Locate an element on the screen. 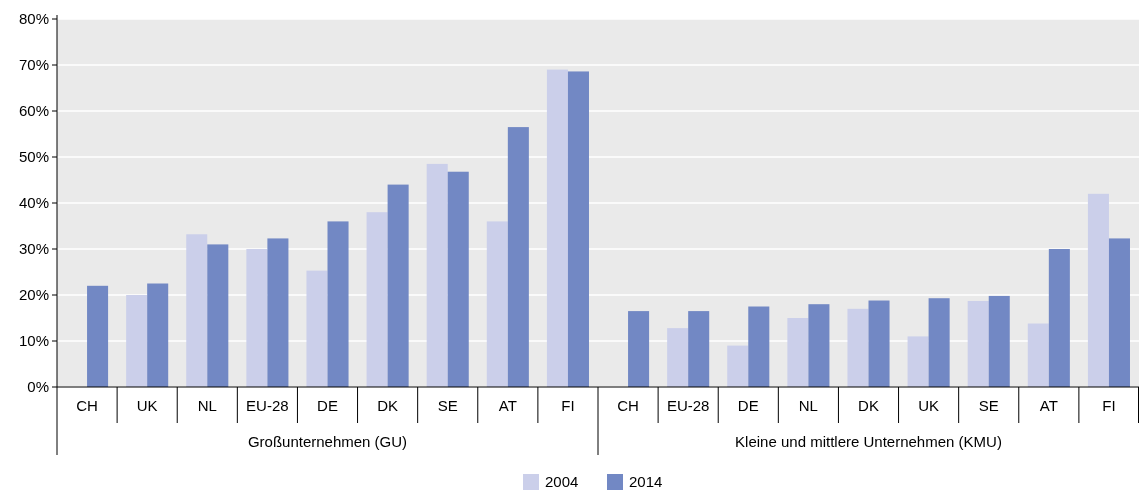 This screenshot has width=1139, height=495. legend-label: 2014 is located at coordinates (646, 482).